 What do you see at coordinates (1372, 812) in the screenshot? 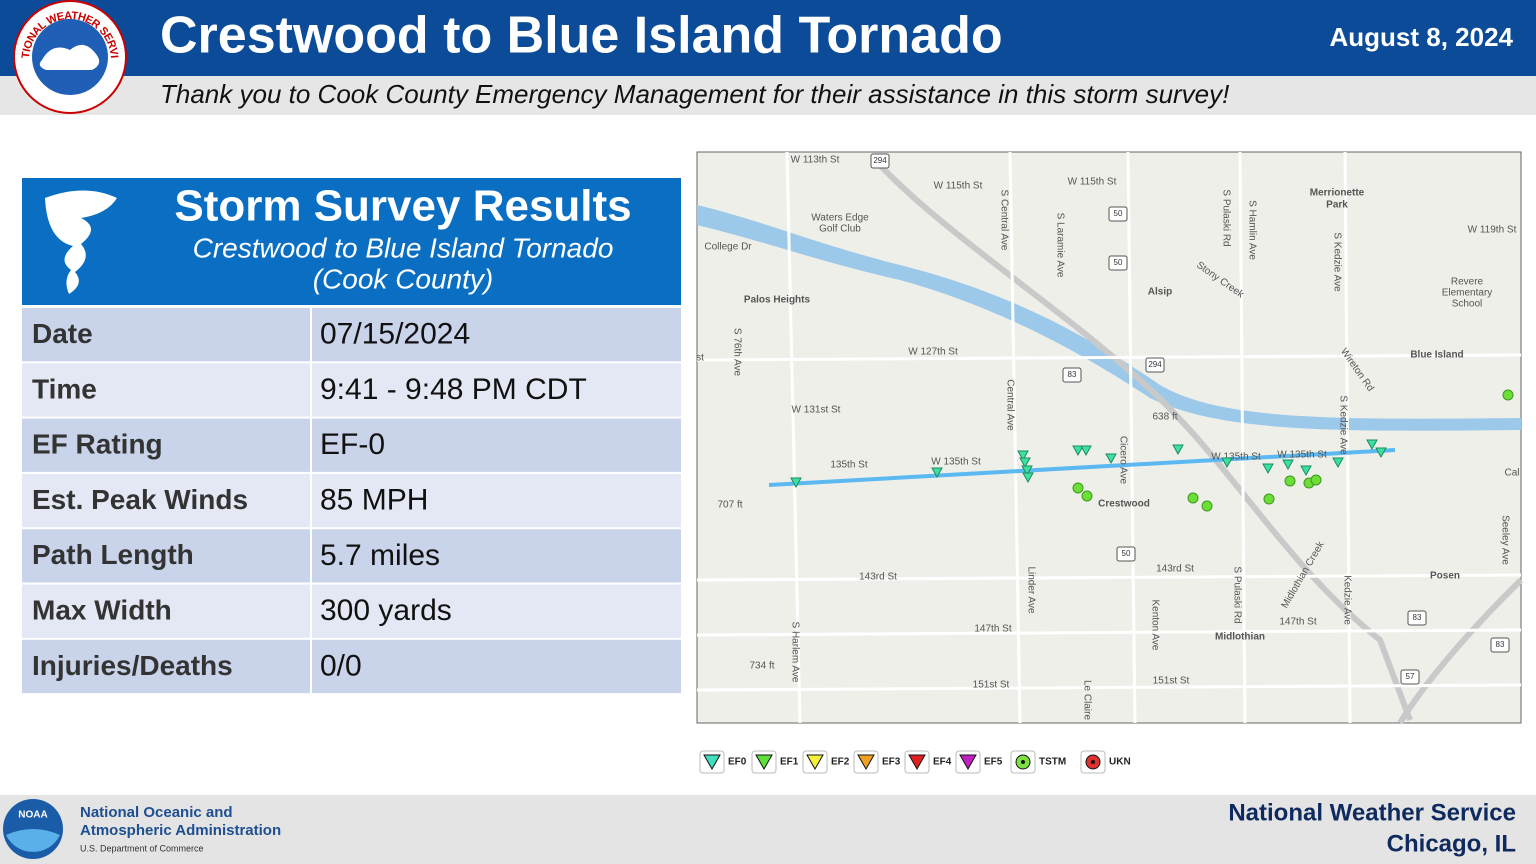
I see `office: National Weather Service` at bounding box center [1372, 812].